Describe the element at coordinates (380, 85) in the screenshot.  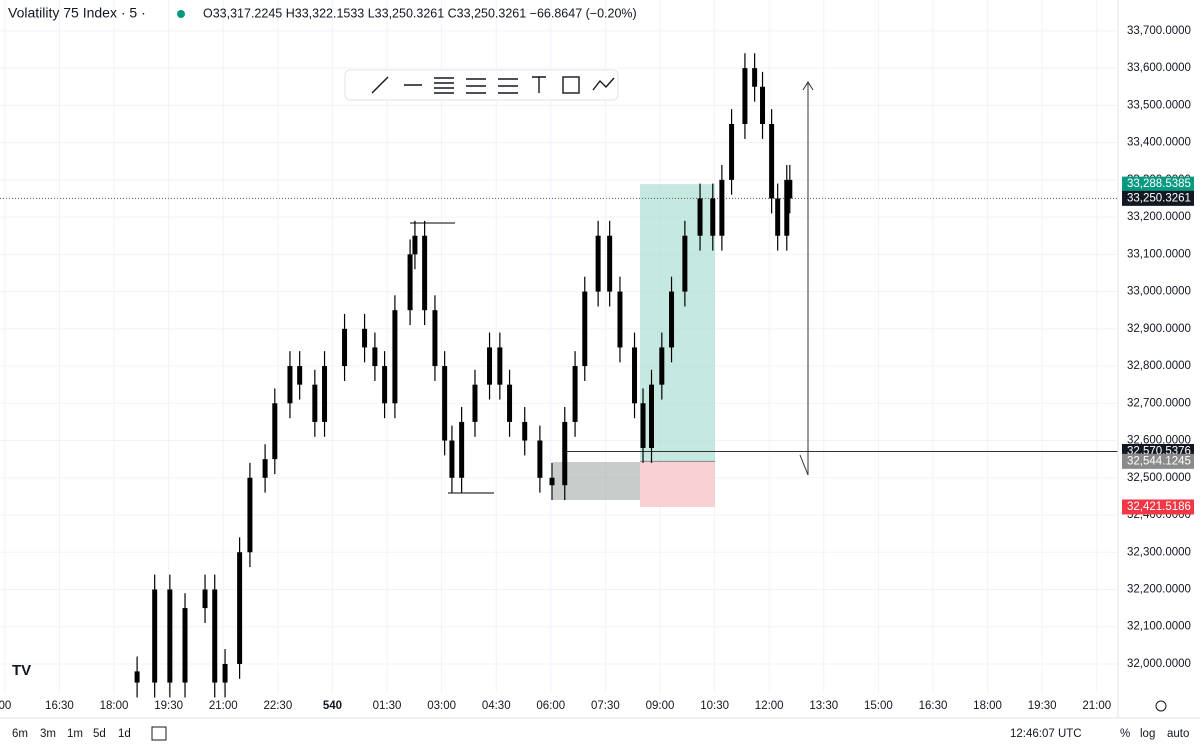
I see `tool-trendline` at that location.